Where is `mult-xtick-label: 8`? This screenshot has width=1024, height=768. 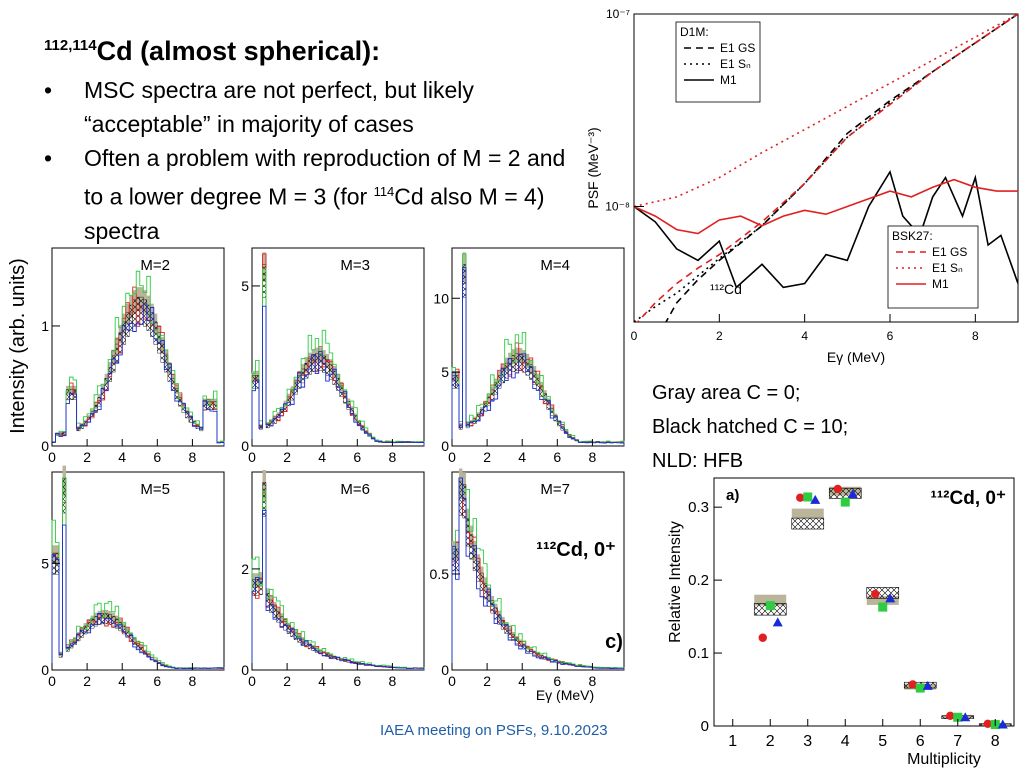 mult-xtick-label: 8 is located at coordinates (995, 741).